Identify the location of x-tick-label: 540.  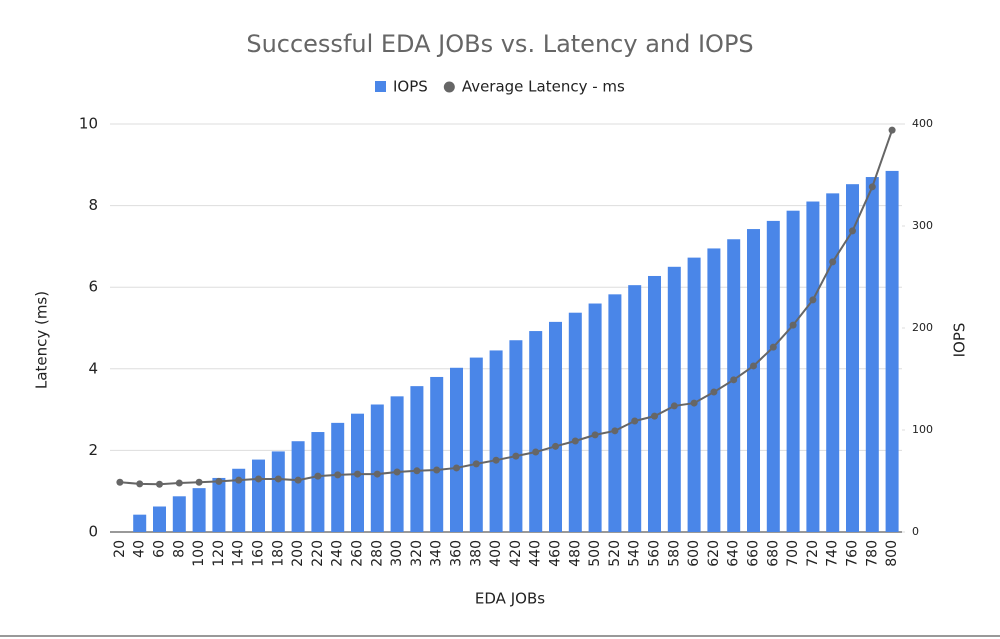
(635, 553).